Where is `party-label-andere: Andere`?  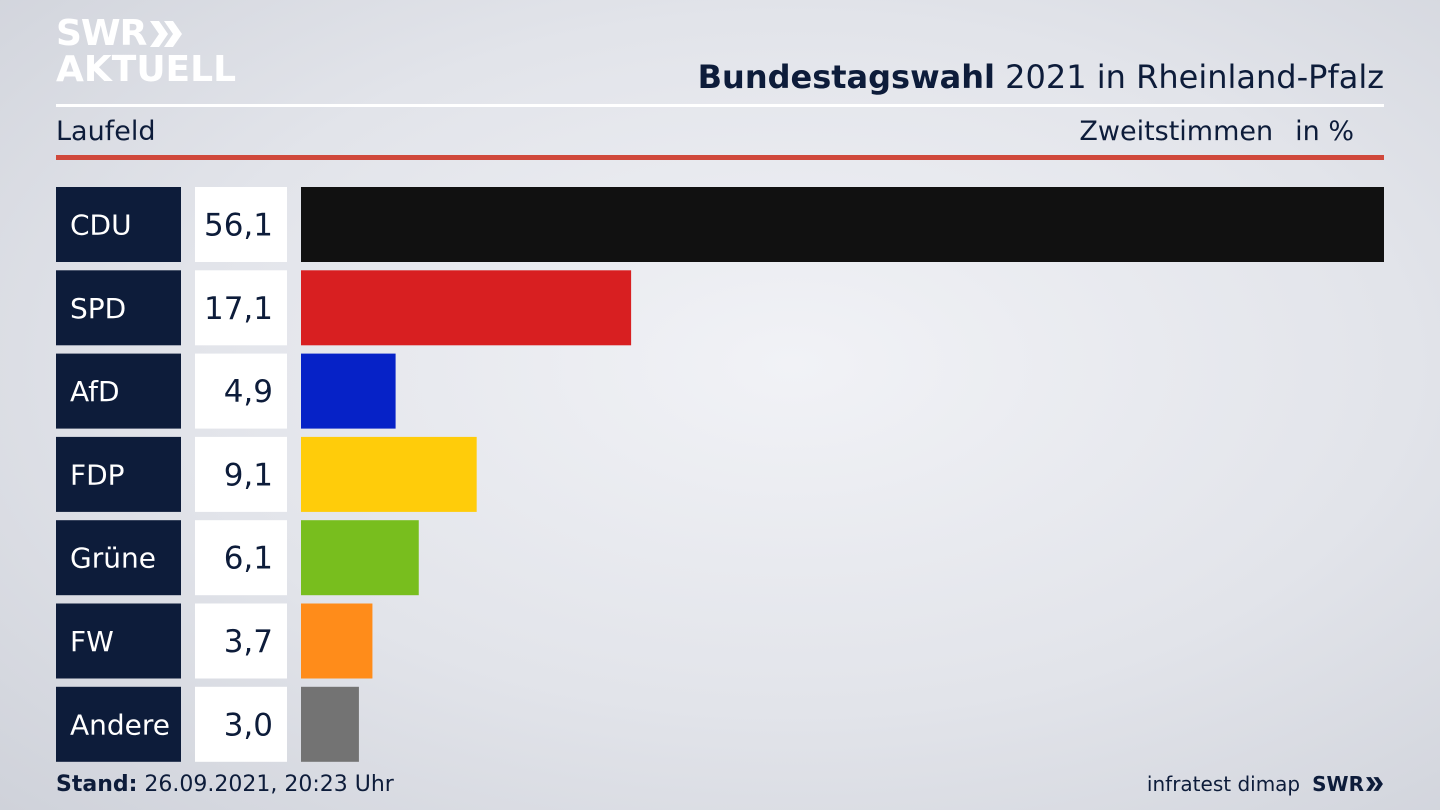
party-label-andere: Andere is located at coordinates (120, 724).